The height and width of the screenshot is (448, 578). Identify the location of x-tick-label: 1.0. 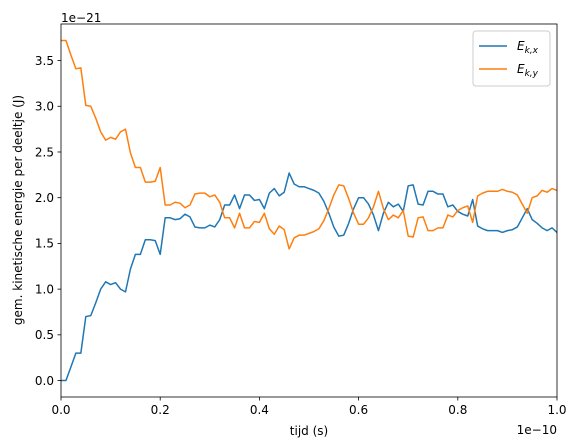
(556, 410).